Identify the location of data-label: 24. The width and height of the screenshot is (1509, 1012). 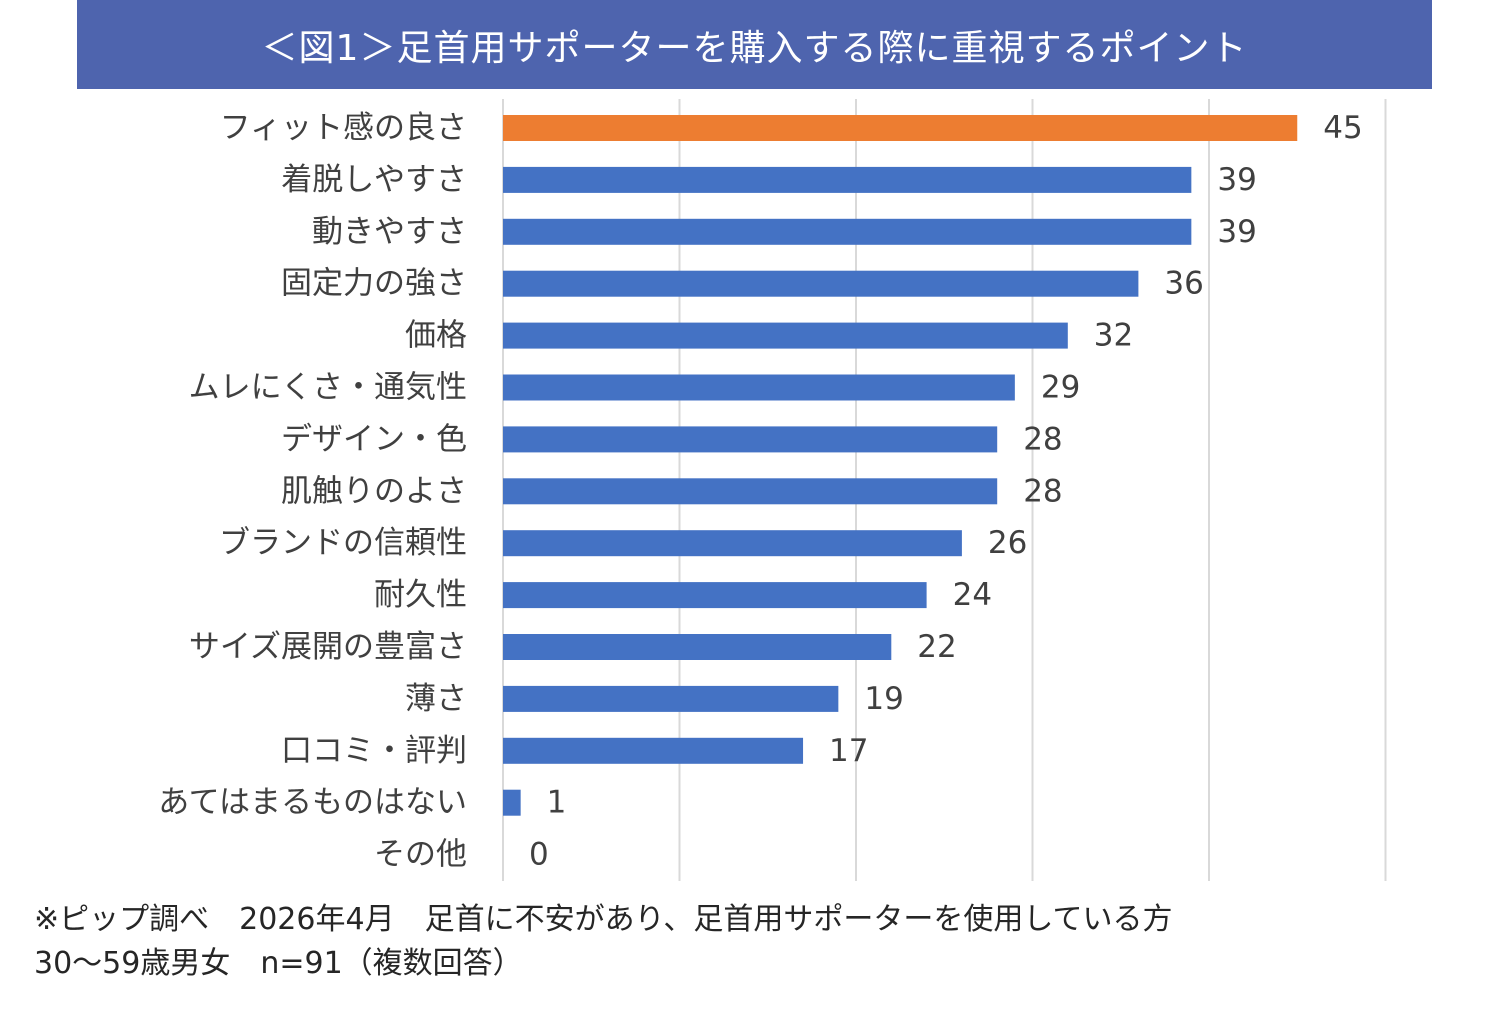
(972, 595).